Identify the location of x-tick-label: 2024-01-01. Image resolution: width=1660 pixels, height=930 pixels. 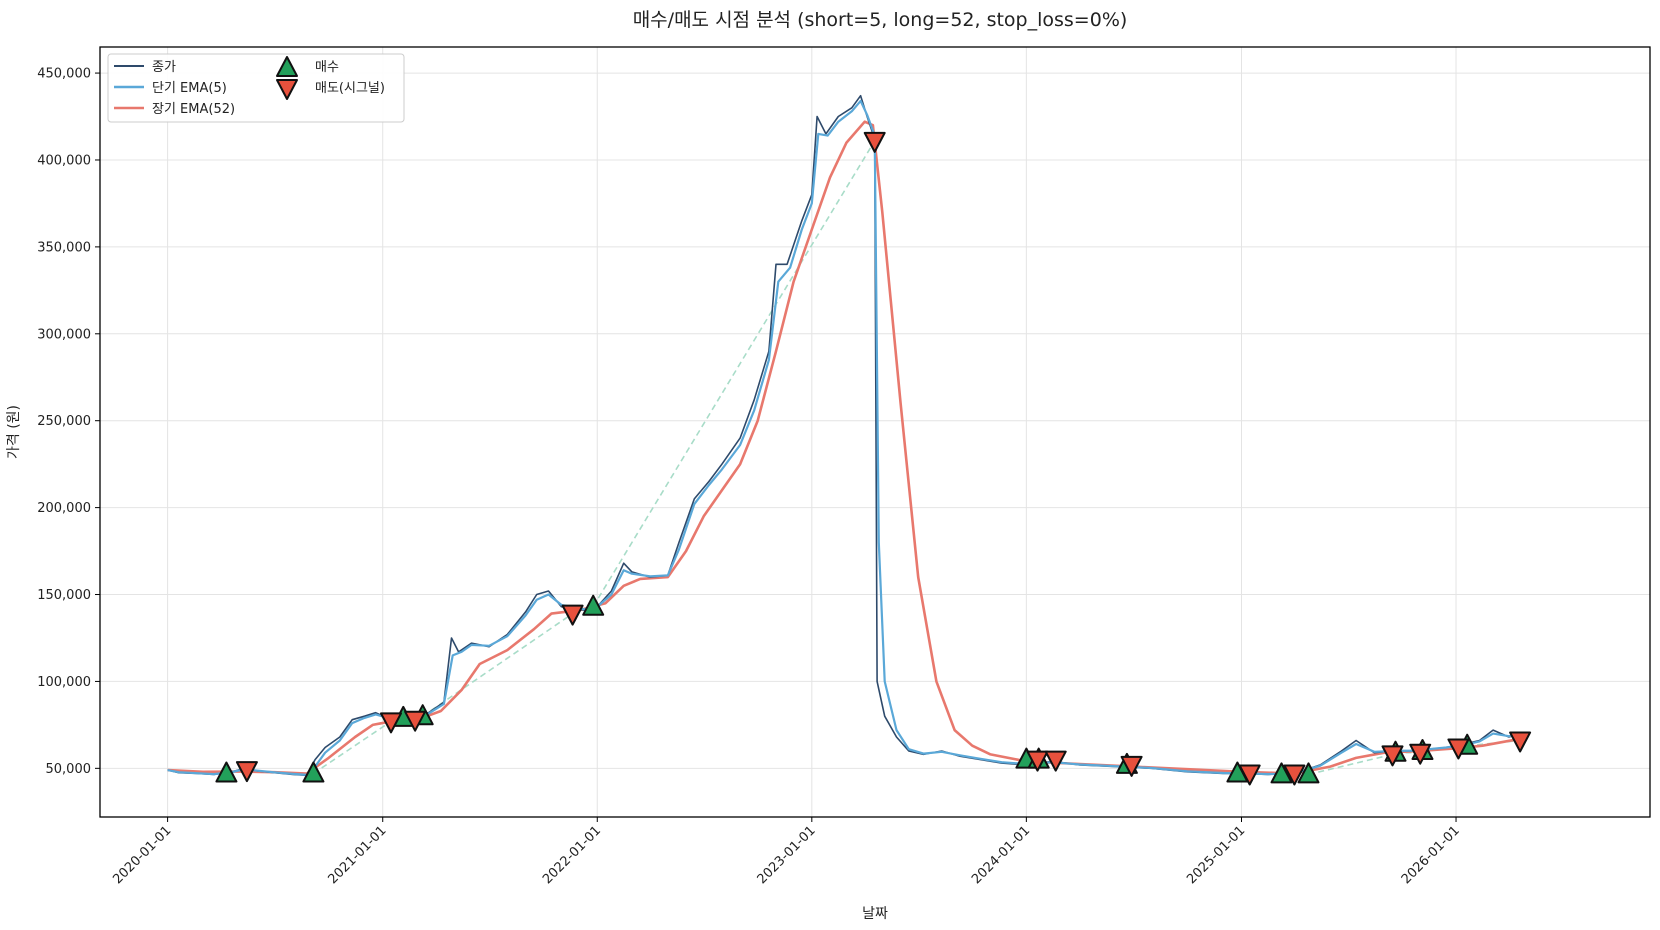
(1001, 855).